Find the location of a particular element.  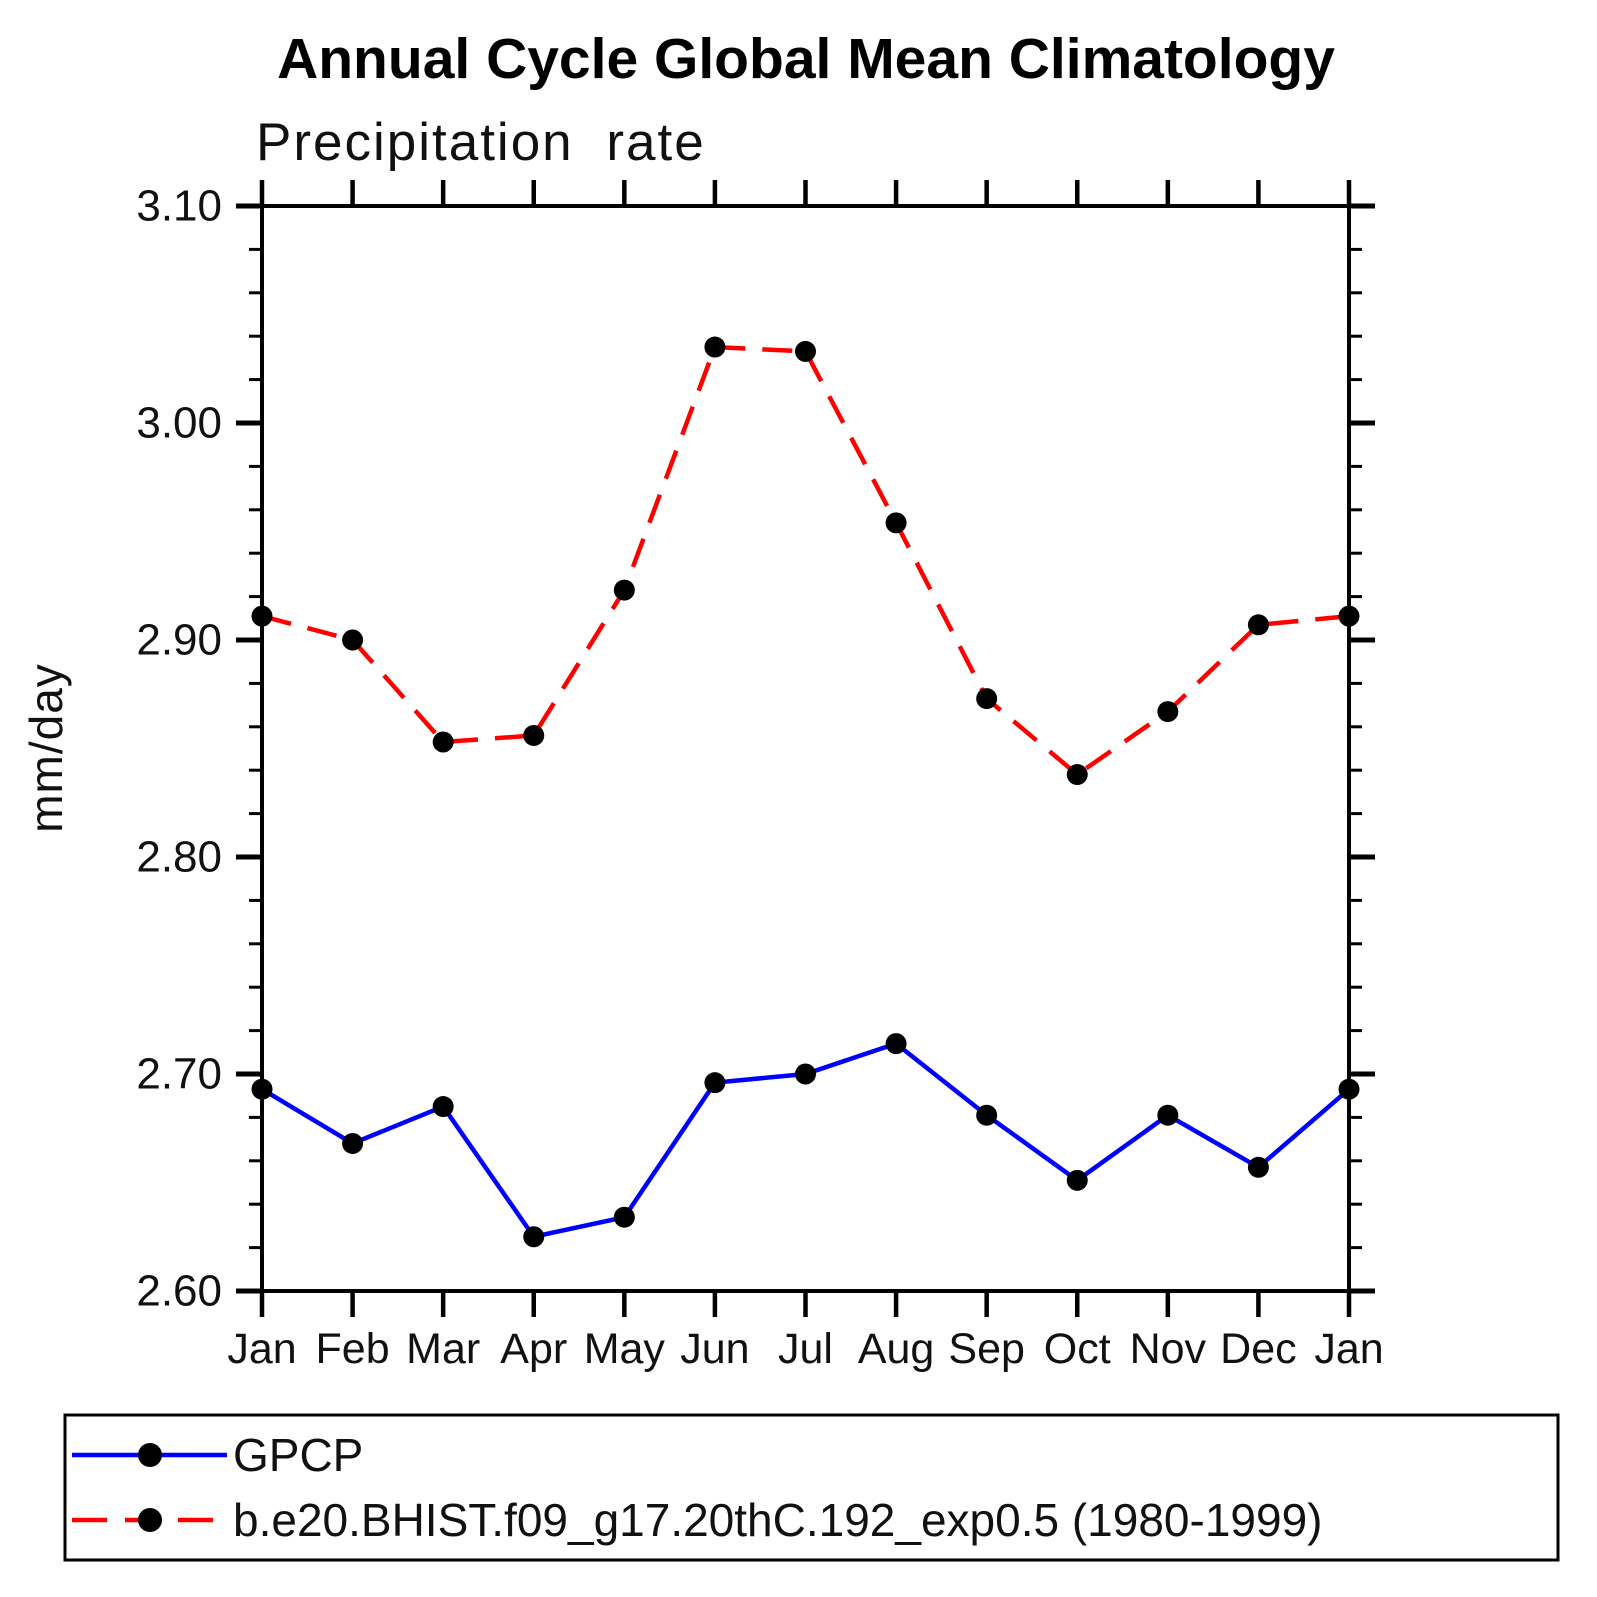

y-tick-label: 2.60 is located at coordinates (179, 1291).